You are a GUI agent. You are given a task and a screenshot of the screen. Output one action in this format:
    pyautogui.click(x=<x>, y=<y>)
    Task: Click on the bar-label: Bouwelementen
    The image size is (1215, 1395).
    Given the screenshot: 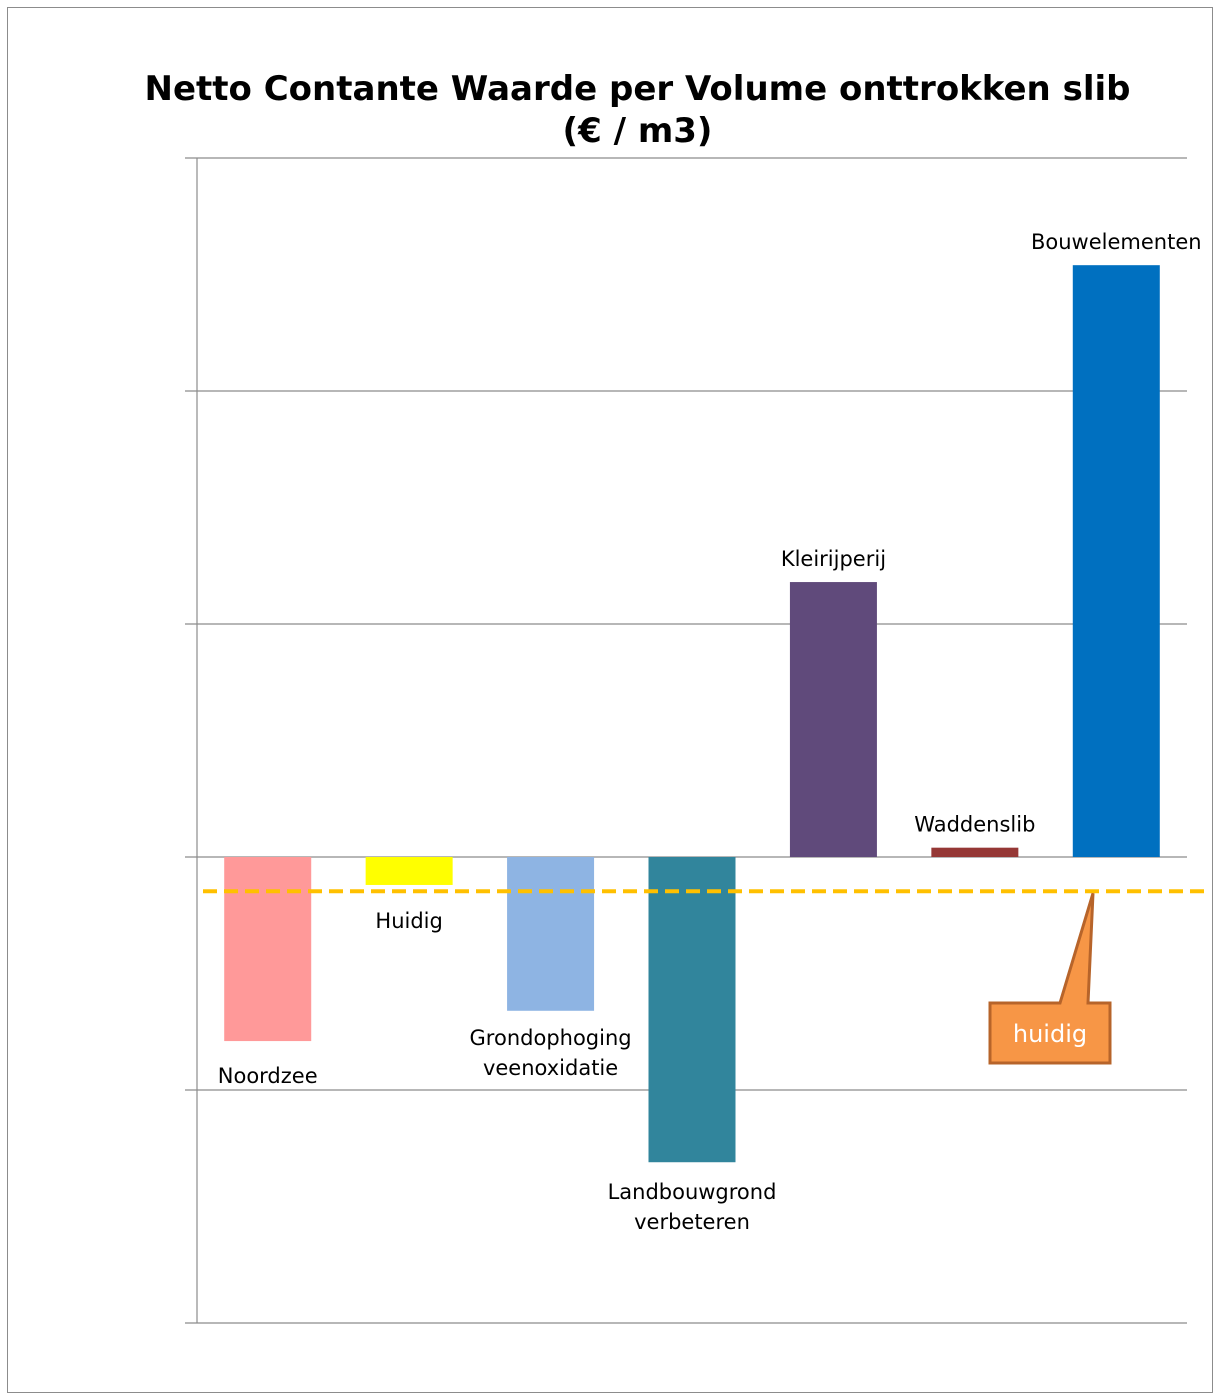 What is the action you would take?
    pyautogui.click(x=1116, y=242)
    